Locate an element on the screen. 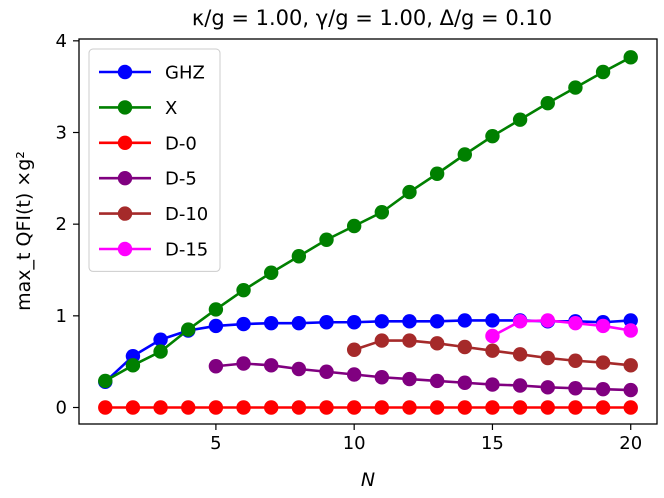  x-axis-label: N is located at coordinates (368, 480).